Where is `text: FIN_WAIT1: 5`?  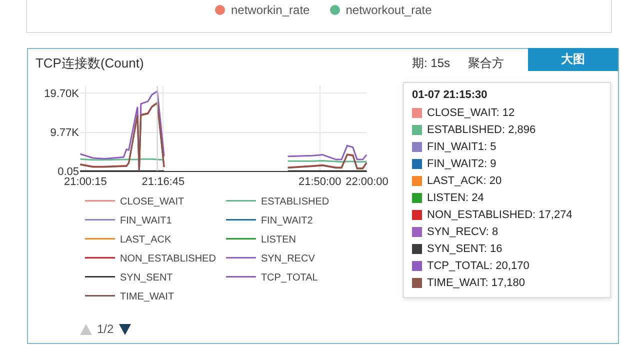 text: FIN_WAIT1: 5 is located at coordinates (461, 146).